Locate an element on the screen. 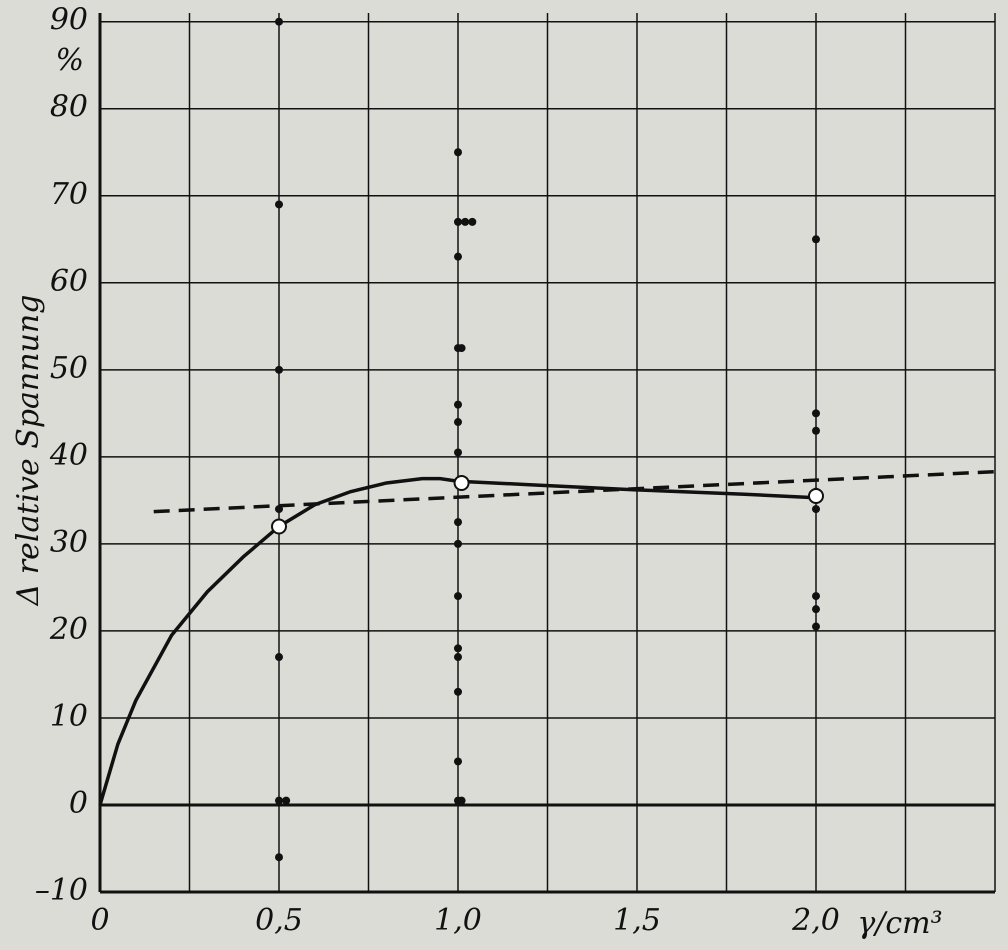 The height and width of the screenshot is (950, 1008). y-tick-label: 50 is located at coordinates (69, 368).